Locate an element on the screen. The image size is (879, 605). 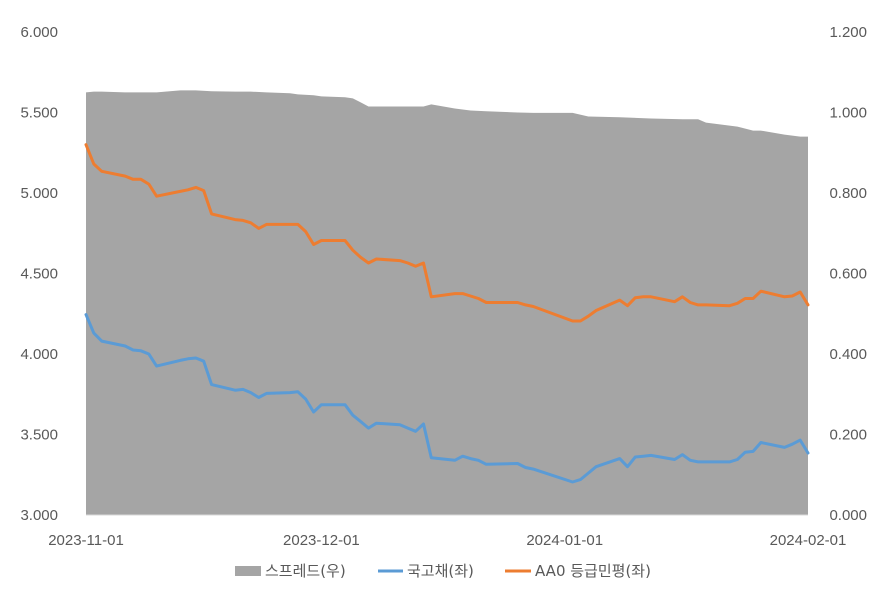
y-right-tick-label: 0.600 is located at coordinates (848, 274).